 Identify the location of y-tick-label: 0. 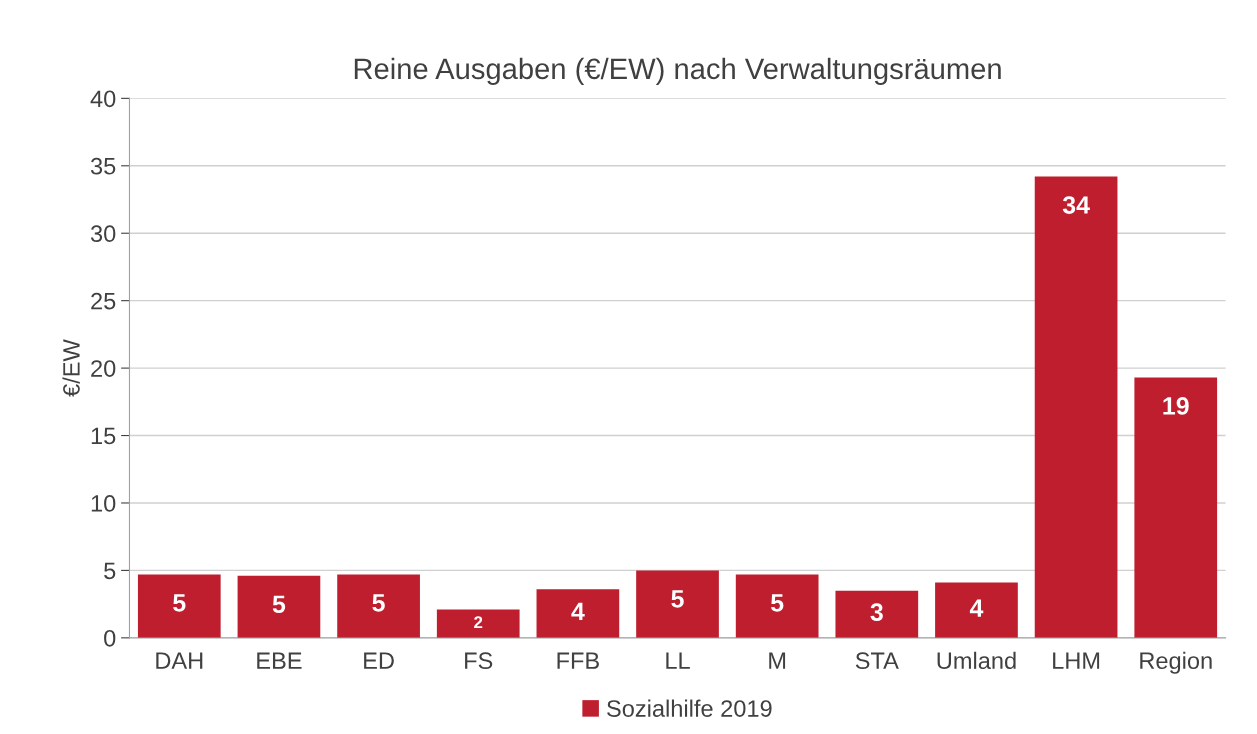
(110, 638).